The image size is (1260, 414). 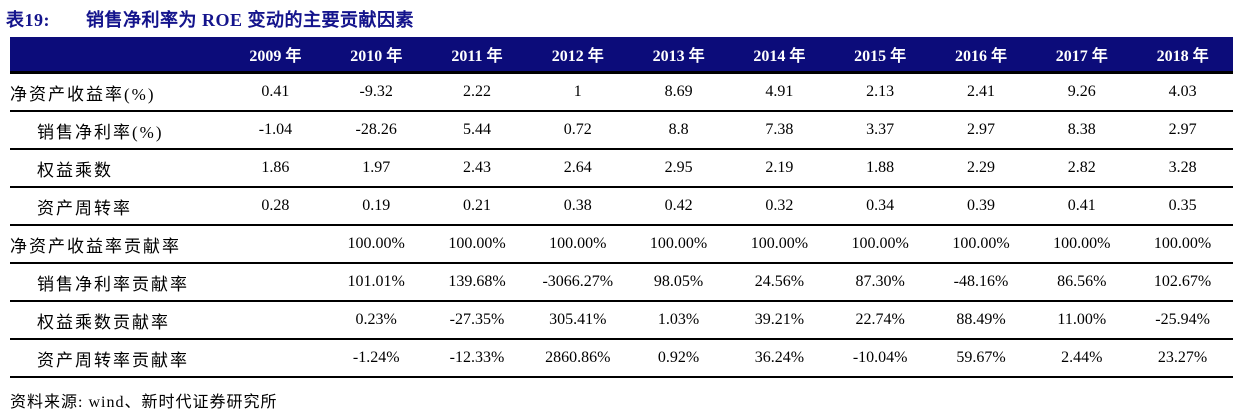 I want to click on column-header-year: 2011 年, so click(x=477, y=55).